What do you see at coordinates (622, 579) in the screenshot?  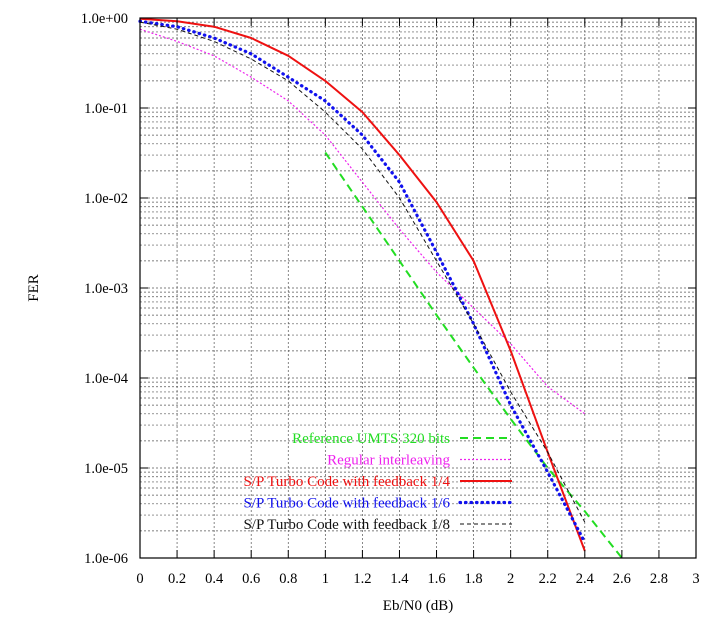 I see `x-tick-label: 2.6` at bounding box center [622, 579].